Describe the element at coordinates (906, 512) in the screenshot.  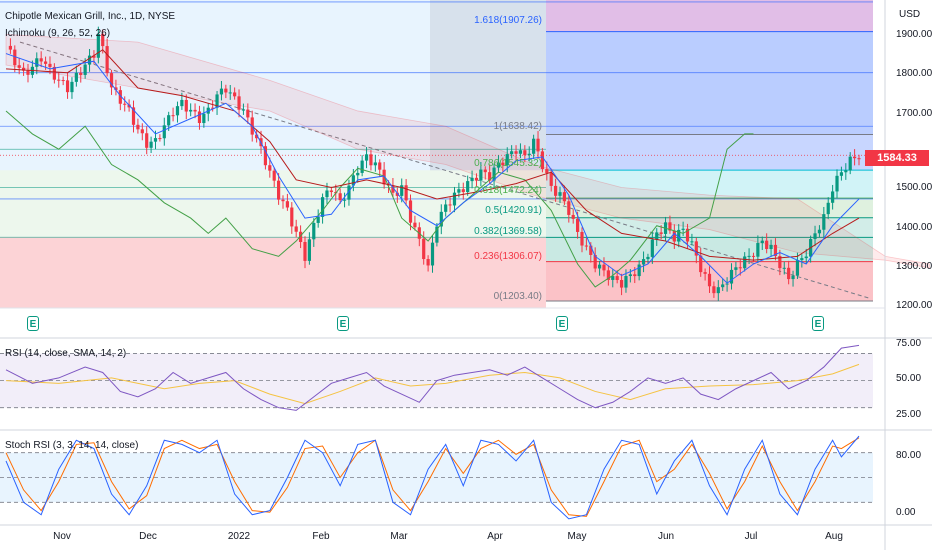
I see `stoch-tick: 0.00` at that location.